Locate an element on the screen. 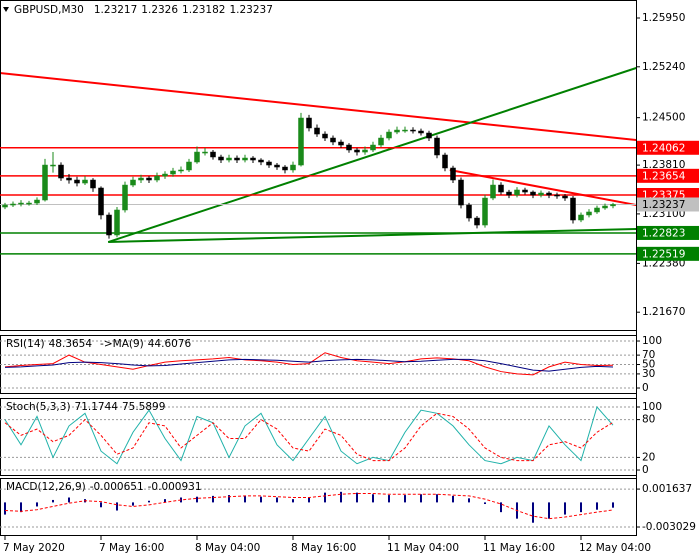 The image size is (700, 560). x-tick-label: 11 May 16:00 is located at coordinates (519, 548).